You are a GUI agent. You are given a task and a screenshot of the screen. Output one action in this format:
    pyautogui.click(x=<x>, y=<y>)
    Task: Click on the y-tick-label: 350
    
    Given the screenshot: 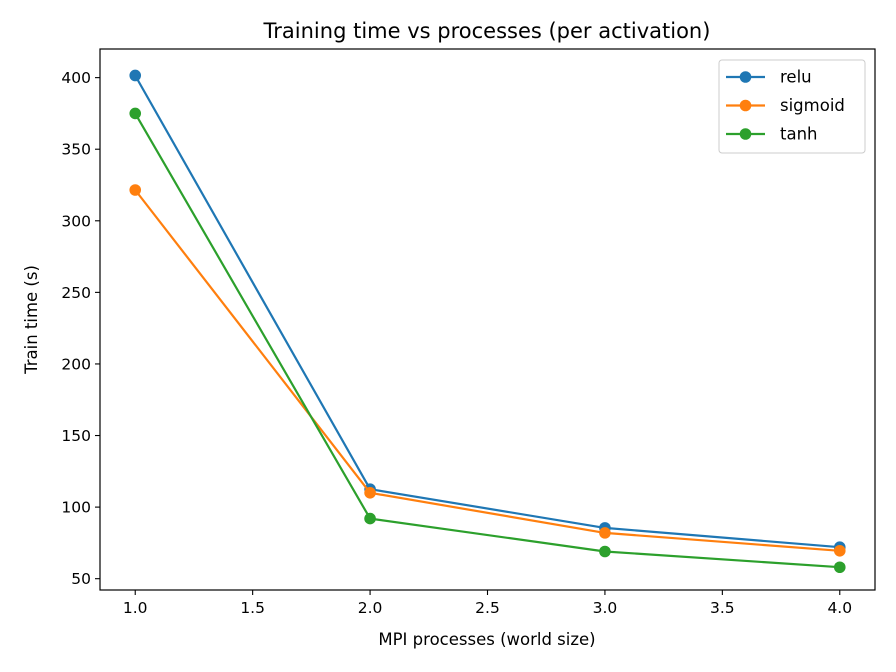 What is the action you would take?
    pyautogui.click(x=76, y=150)
    